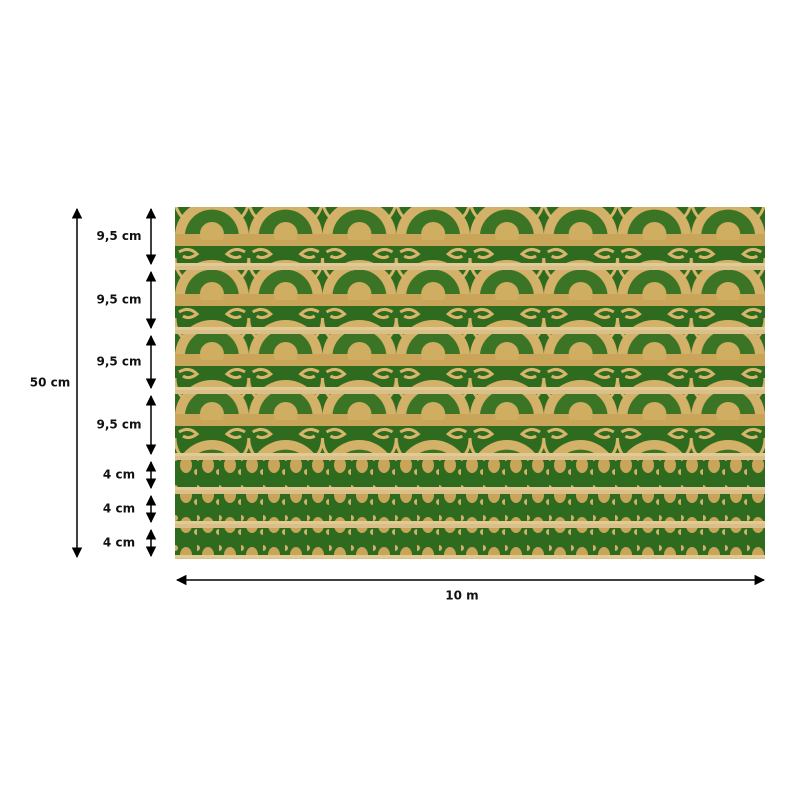 The height and width of the screenshot is (804, 800). Describe the element at coordinates (461, 596) in the screenshot. I see `width-label: 10 m` at that location.